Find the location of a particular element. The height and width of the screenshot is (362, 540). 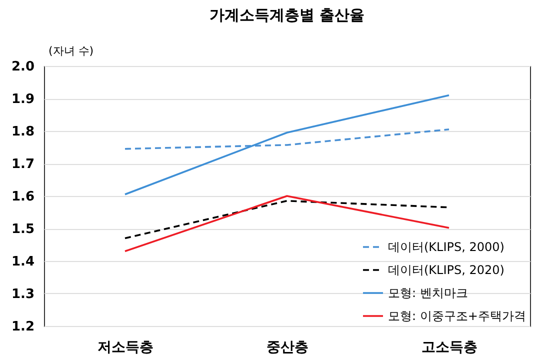

x-tick-label: 고소득층 is located at coordinates (450, 348).